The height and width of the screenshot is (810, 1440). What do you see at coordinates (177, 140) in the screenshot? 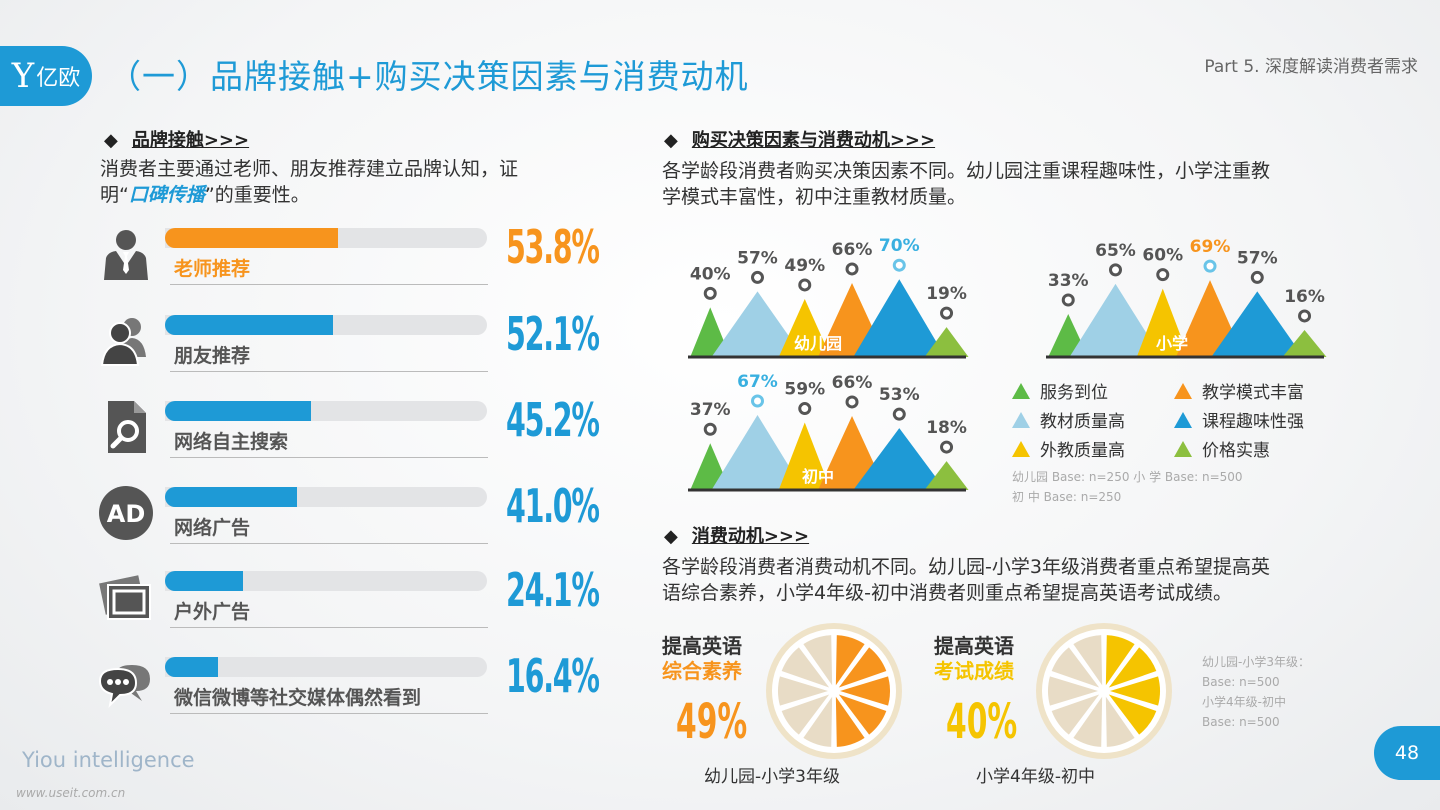
I see `brand-contact-heading: ◆ 品牌接触>>>` at bounding box center [177, 140].